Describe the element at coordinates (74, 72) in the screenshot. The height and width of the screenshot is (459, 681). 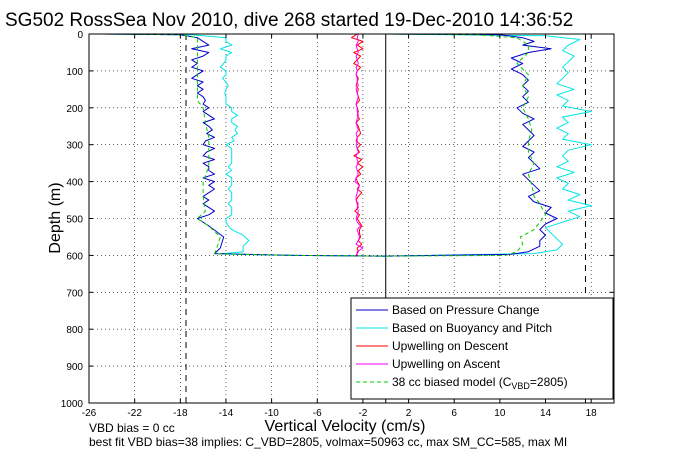
I see `y-tick-label: 100` at that location.